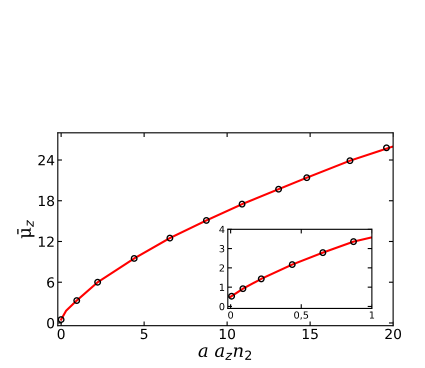 Image resolution: width=425 pixels, height=368 pixels. What do you see at coordinates (393, 334) in the screenshot?
I see `x-tick-label: 20` at bounding box center [393, 334].